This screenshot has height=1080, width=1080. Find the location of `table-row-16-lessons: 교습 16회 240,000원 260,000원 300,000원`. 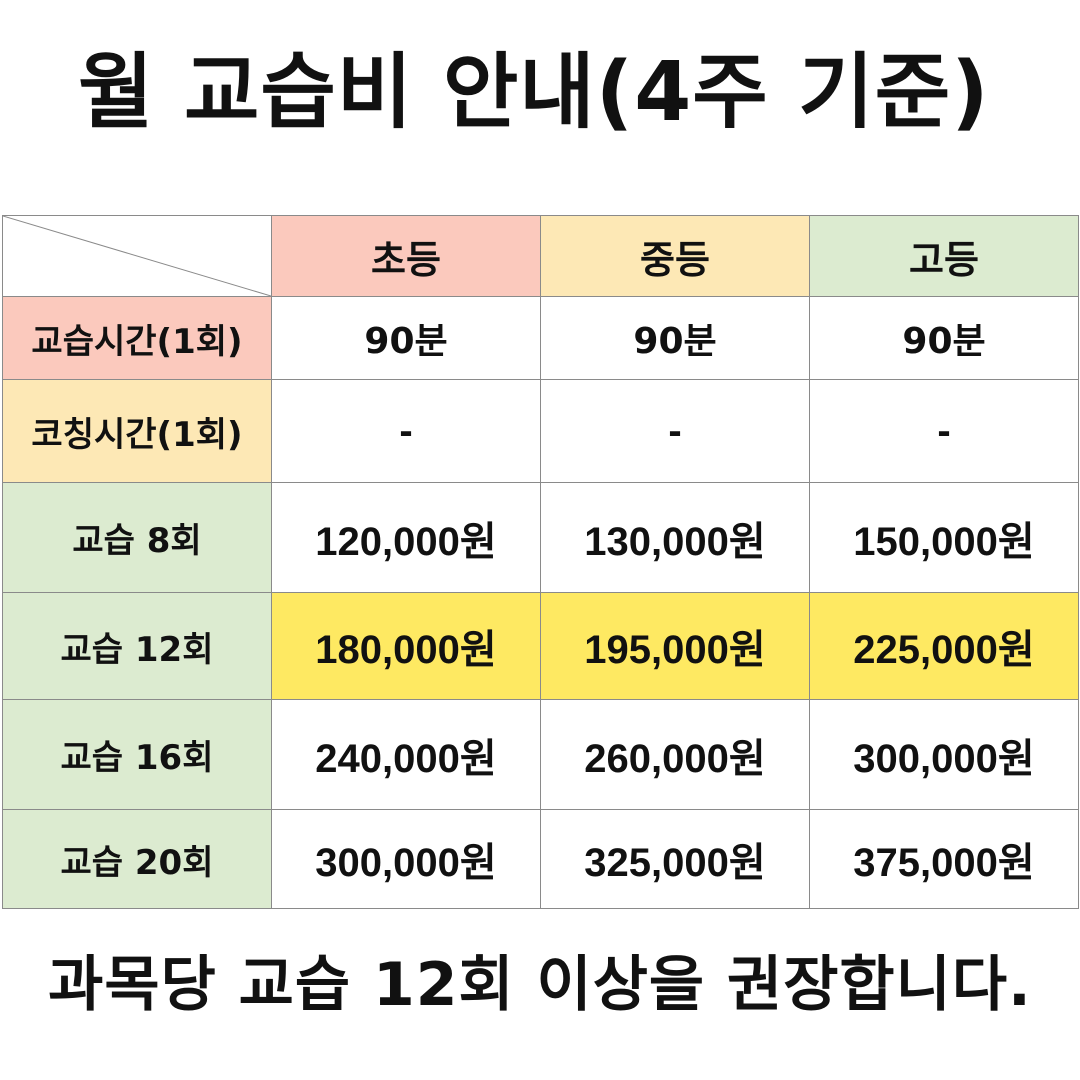

table-row-16-lessons: 교습 16회 240,000원 260,000원 300,000원 is located at coordinates (540, 754).